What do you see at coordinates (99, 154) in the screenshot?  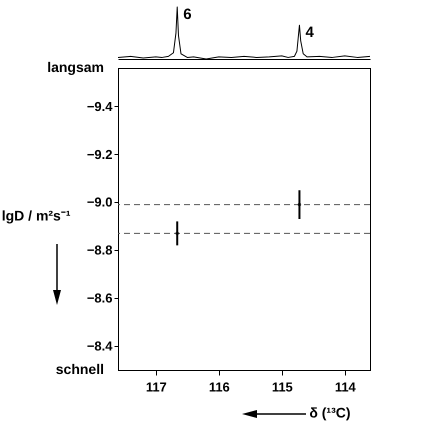 I see `y-tick-label: −9.2` at bounding box center [99, 154].